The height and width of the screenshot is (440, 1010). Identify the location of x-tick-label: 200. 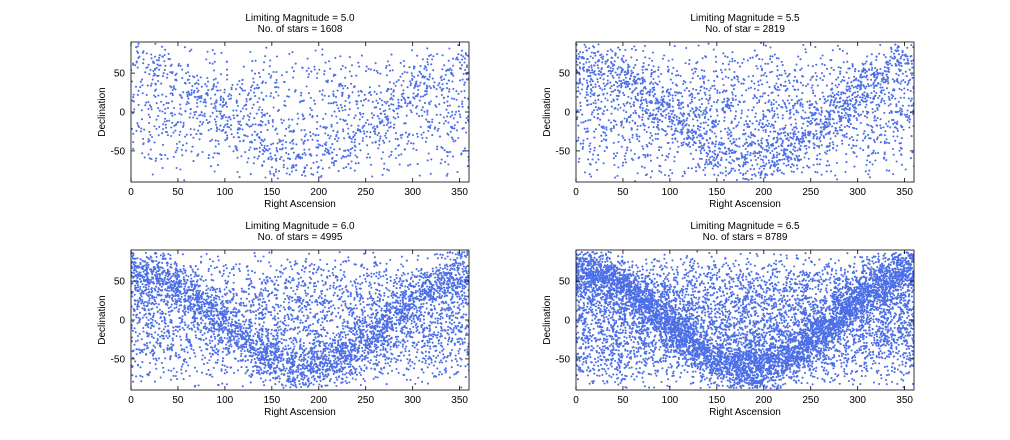
(763, 192).